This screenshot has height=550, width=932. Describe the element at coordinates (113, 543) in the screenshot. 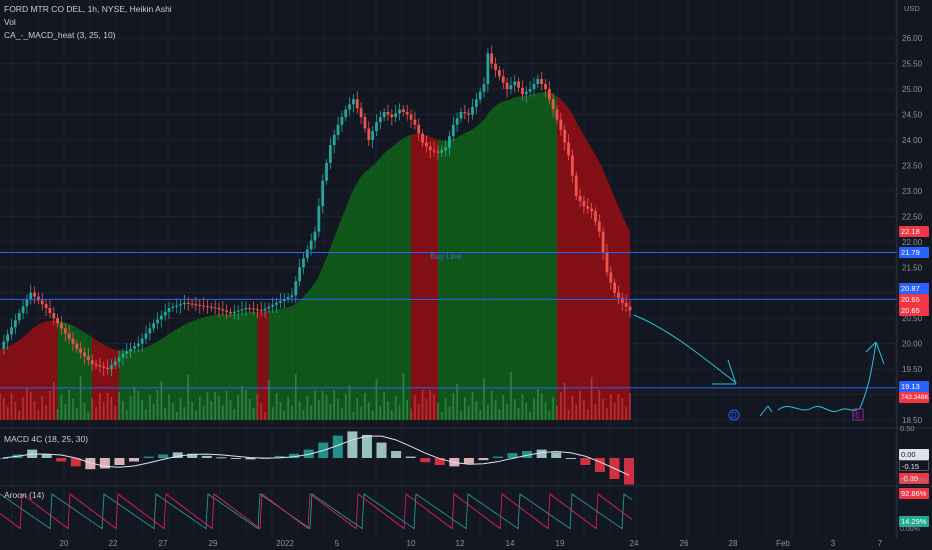

I see `time-axis-label: 22` at that location.